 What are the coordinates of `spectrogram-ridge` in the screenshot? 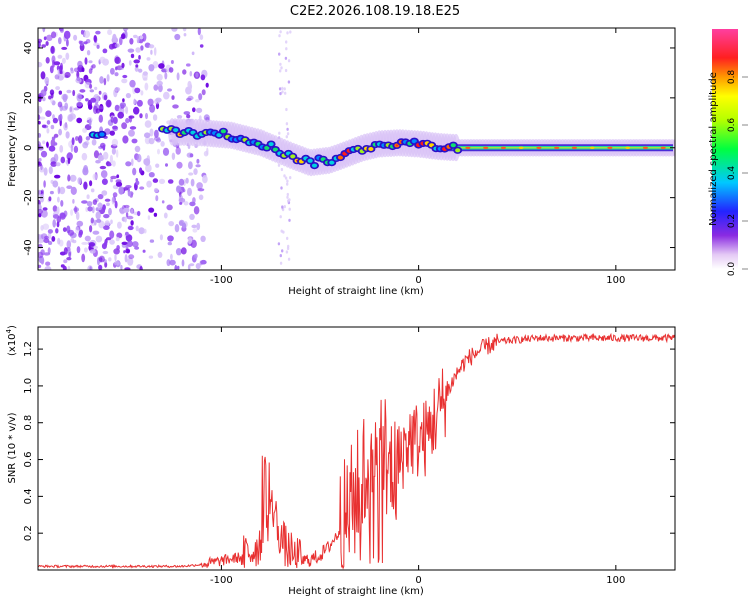 It's located at (381, 147).